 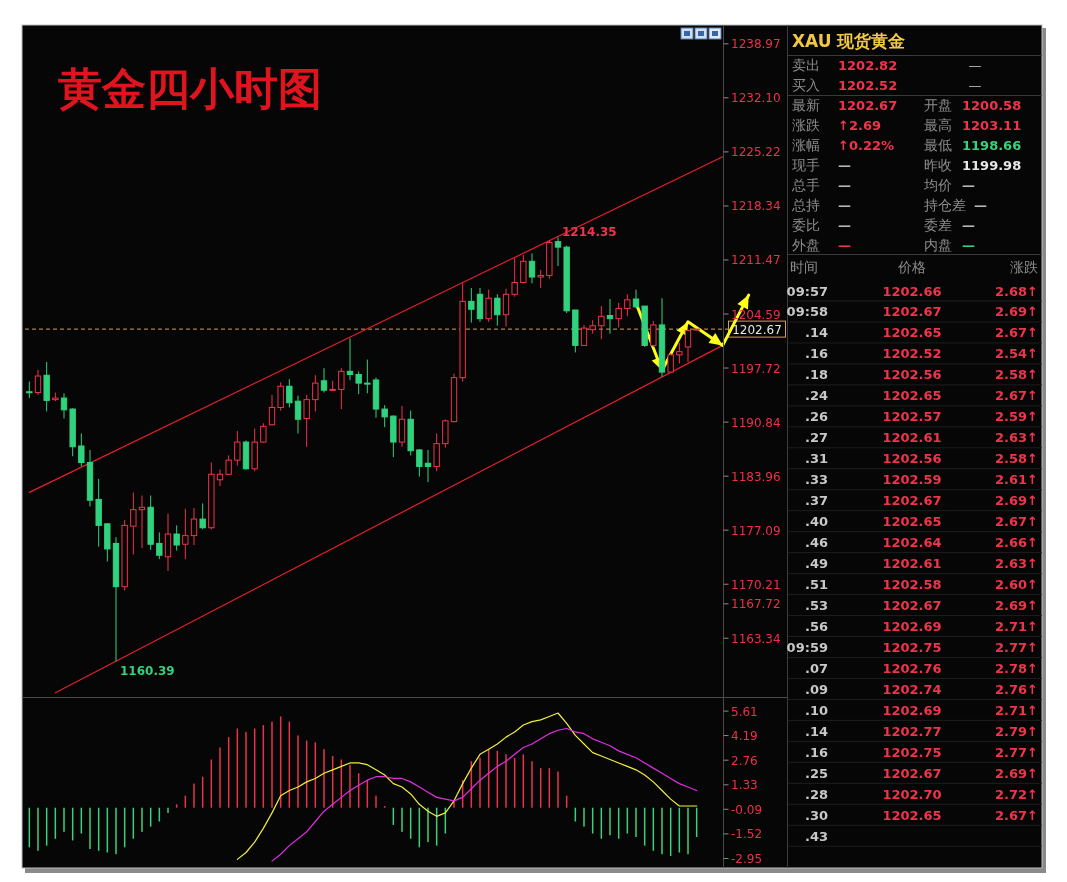 What do you see at coordinates (1016, 501) in the screenshot?
I see `text: 2.69↑` at bounding box center [1016, 501].